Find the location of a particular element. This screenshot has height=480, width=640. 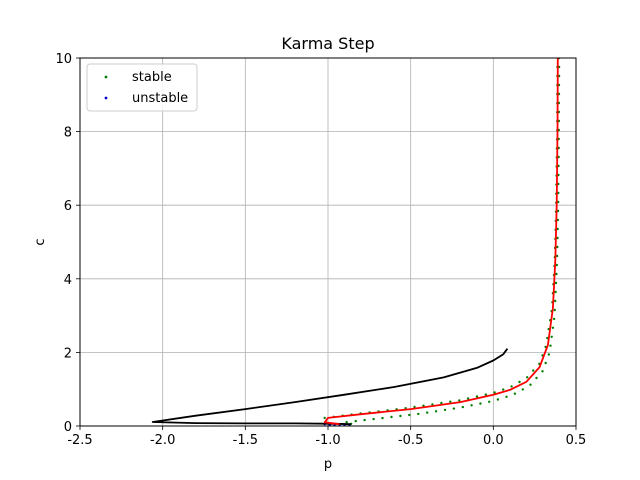

black-curve is located at coordinates (330, 387).